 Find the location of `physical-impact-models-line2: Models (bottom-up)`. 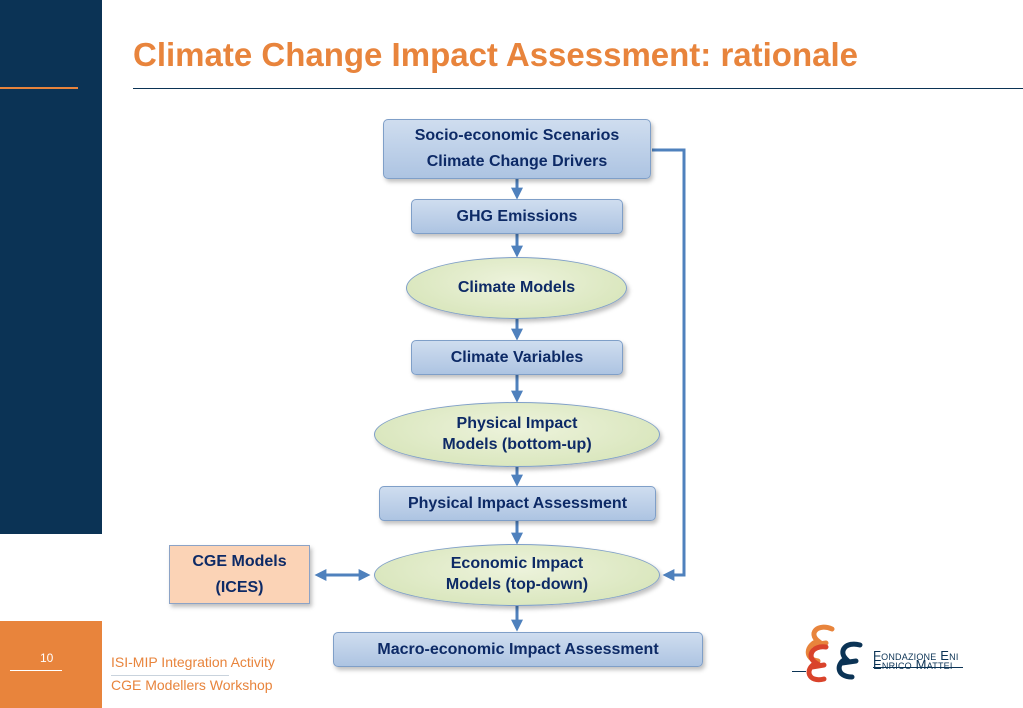

physical-impact-models-line2: Models (bottom-up) is located at coordinates (517, 444).